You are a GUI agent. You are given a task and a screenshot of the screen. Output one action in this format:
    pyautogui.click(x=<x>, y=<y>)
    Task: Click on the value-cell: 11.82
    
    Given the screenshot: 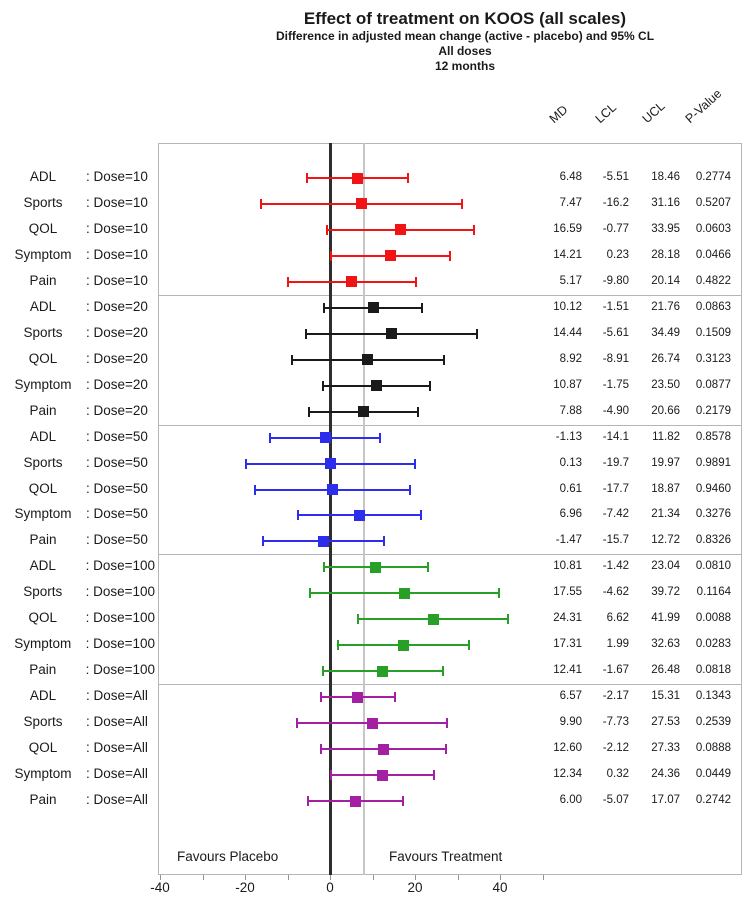 What is the action you would take?
    pyautogui.click(x=666, y=436)
    